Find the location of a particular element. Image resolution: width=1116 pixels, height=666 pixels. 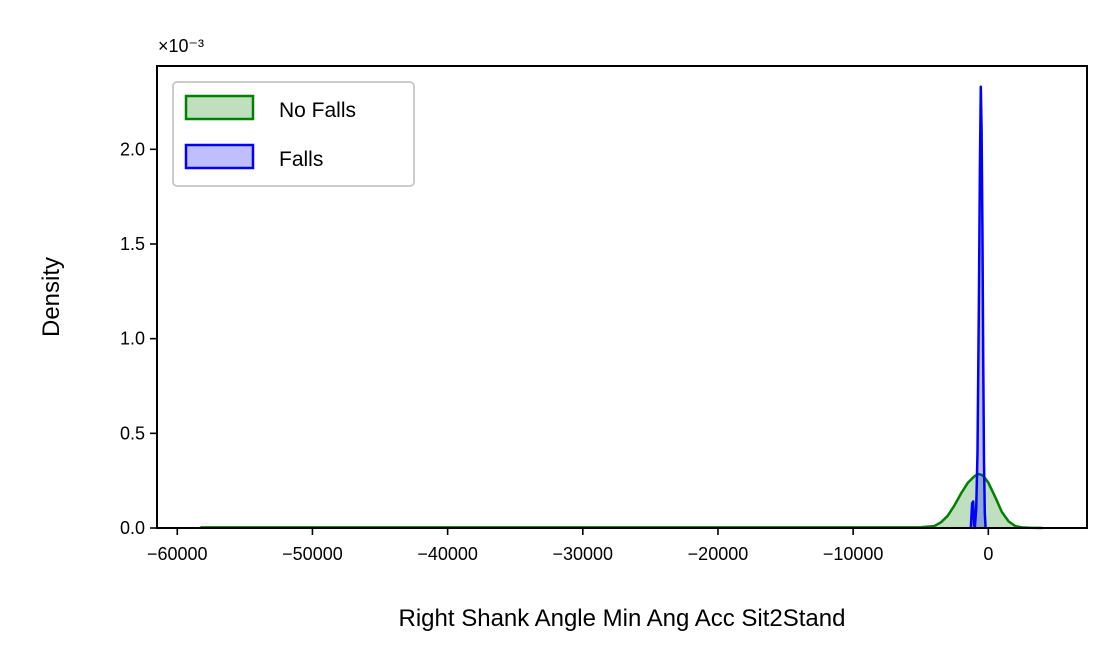

y-tick-label: 0.5 is located at coordinates (132, 433).